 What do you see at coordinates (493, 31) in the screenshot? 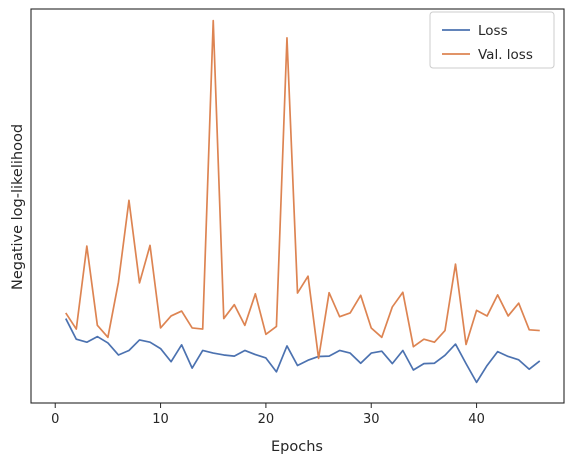
I see `legend-label-loss: Loss` at bounding box center [493, 31].